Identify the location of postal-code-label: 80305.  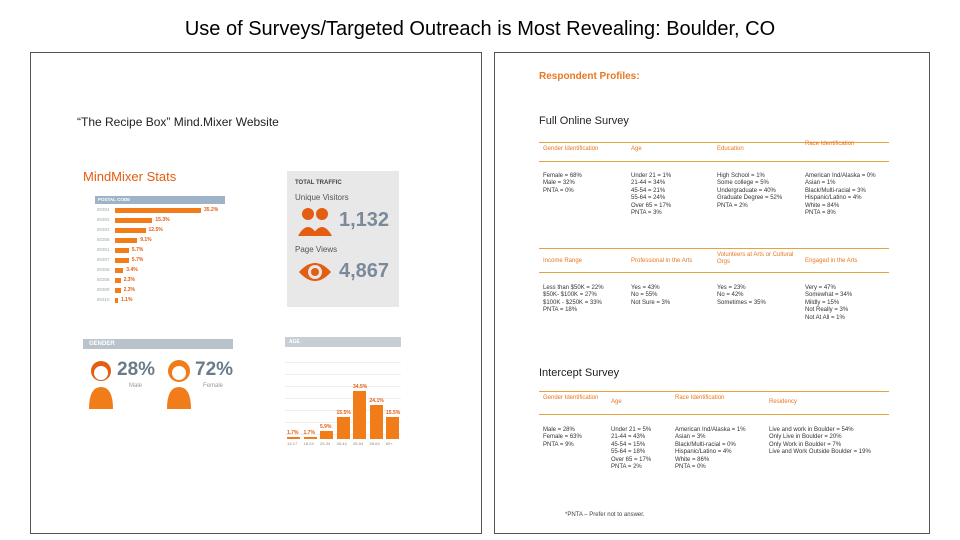
(103, 239).